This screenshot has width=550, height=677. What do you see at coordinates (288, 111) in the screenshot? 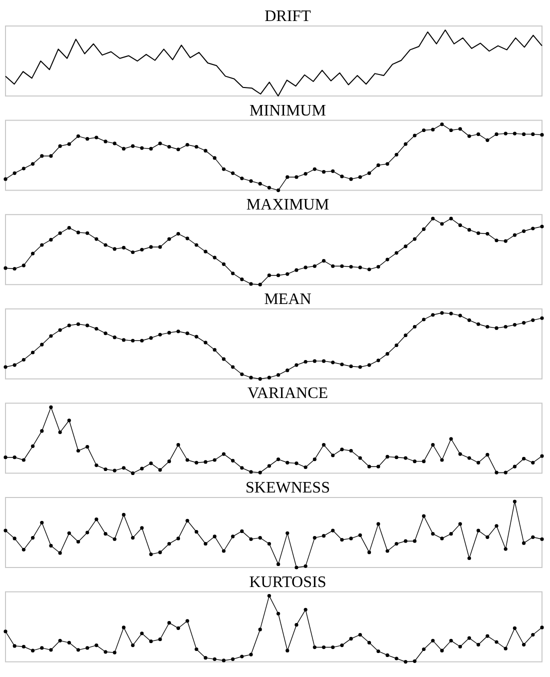
I see `chart-title: MINIMUM` at bounding box center [288, 111].